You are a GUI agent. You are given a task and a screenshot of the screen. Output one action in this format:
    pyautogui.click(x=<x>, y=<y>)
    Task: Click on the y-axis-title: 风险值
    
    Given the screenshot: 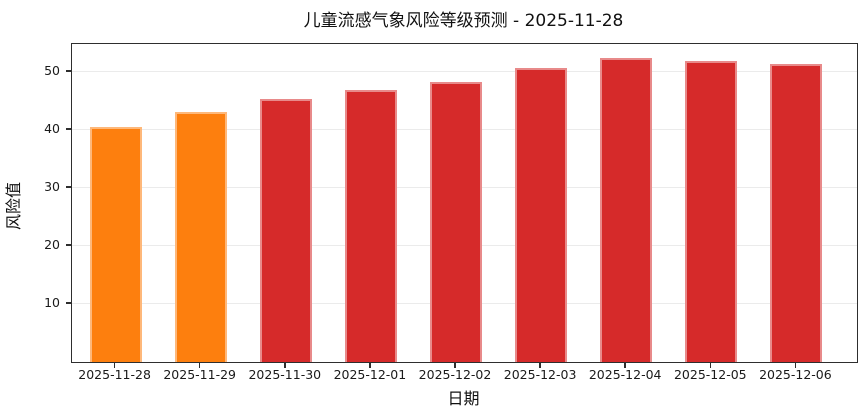 What is the action you would take?
    pyautogui.click(x=13, y=206)
    